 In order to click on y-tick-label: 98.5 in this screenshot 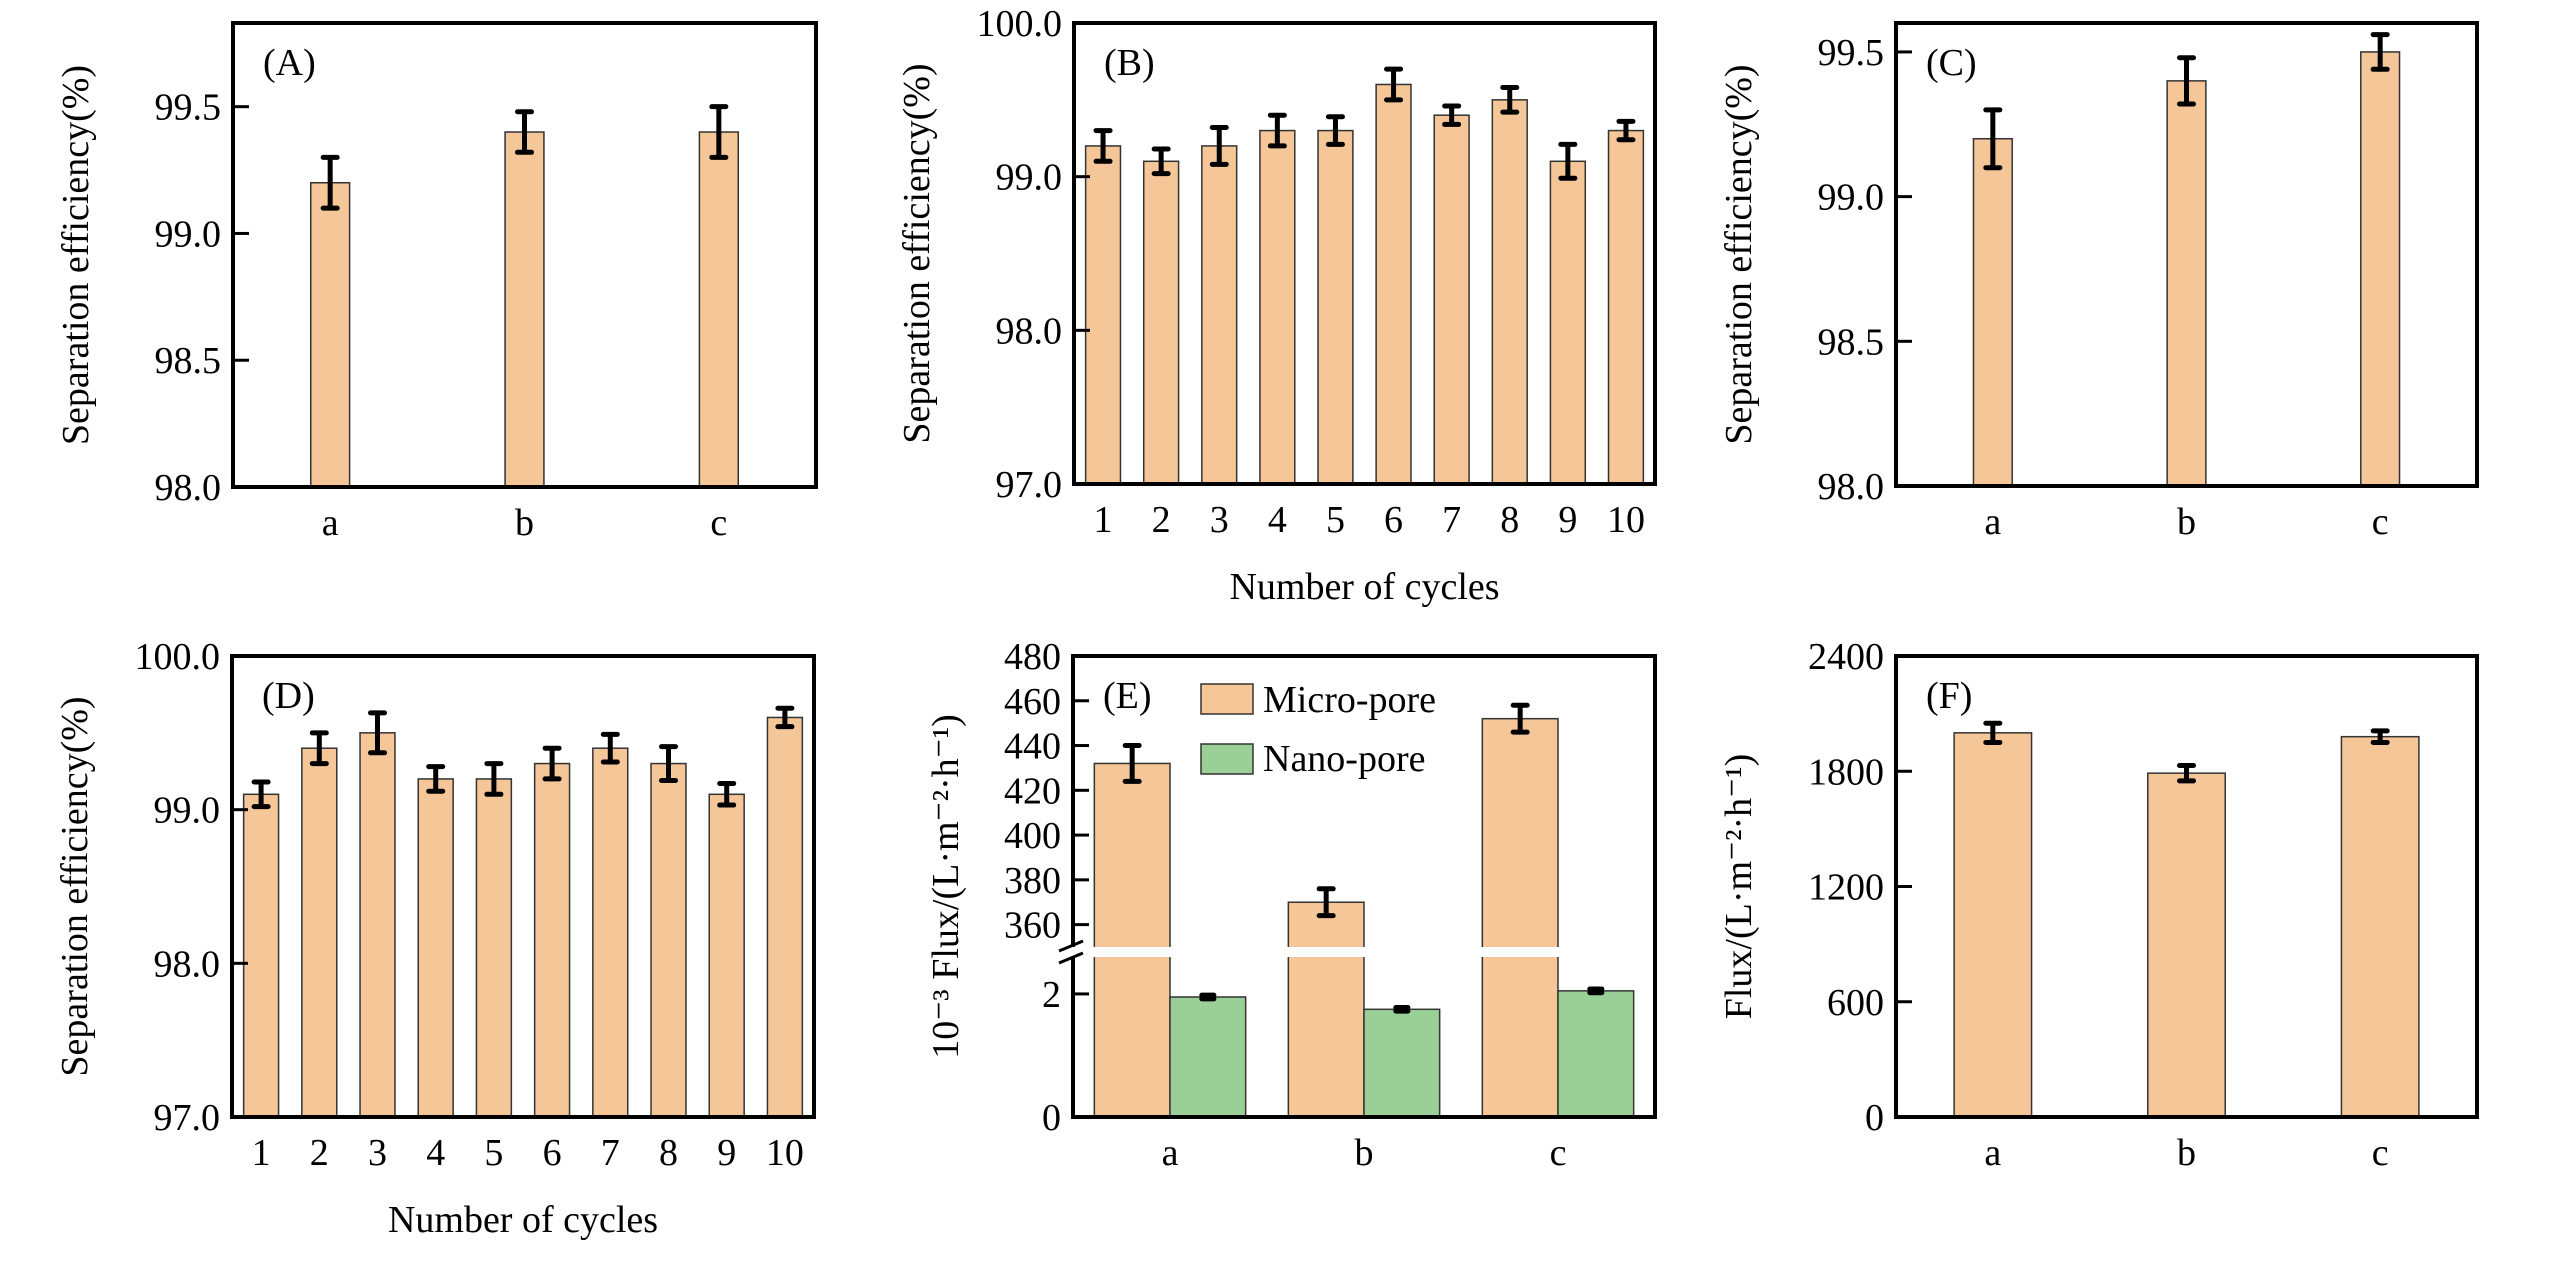, I will do `click(188, 361)`.